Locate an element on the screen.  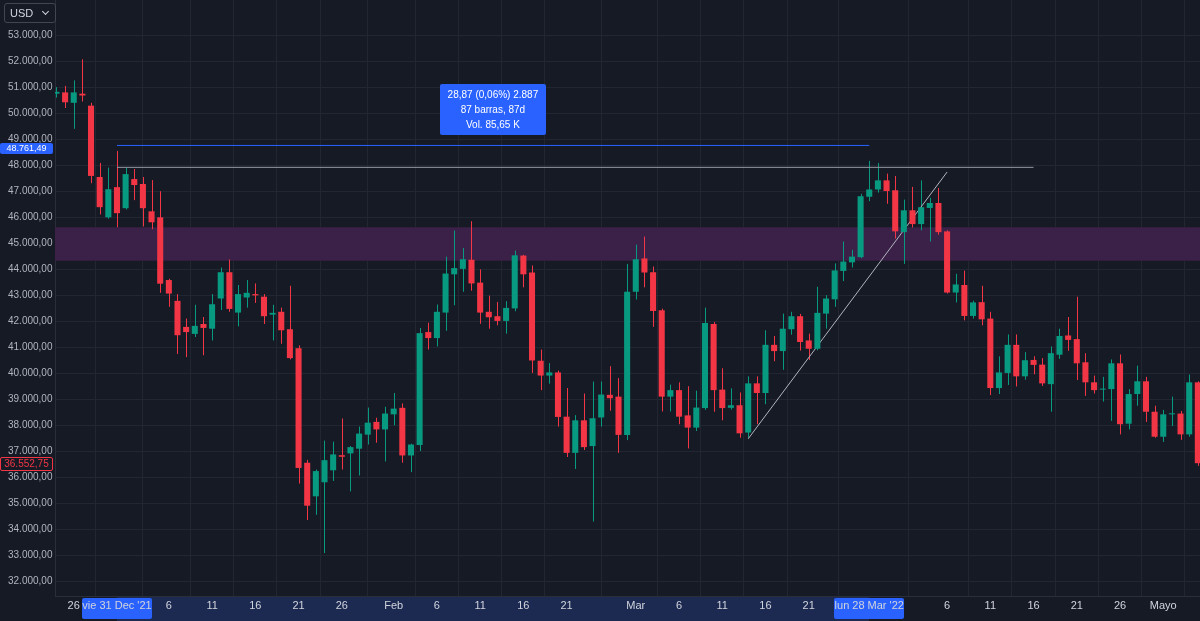
y-tick-label: 50.000,00 is located at coordinates (30, 112).